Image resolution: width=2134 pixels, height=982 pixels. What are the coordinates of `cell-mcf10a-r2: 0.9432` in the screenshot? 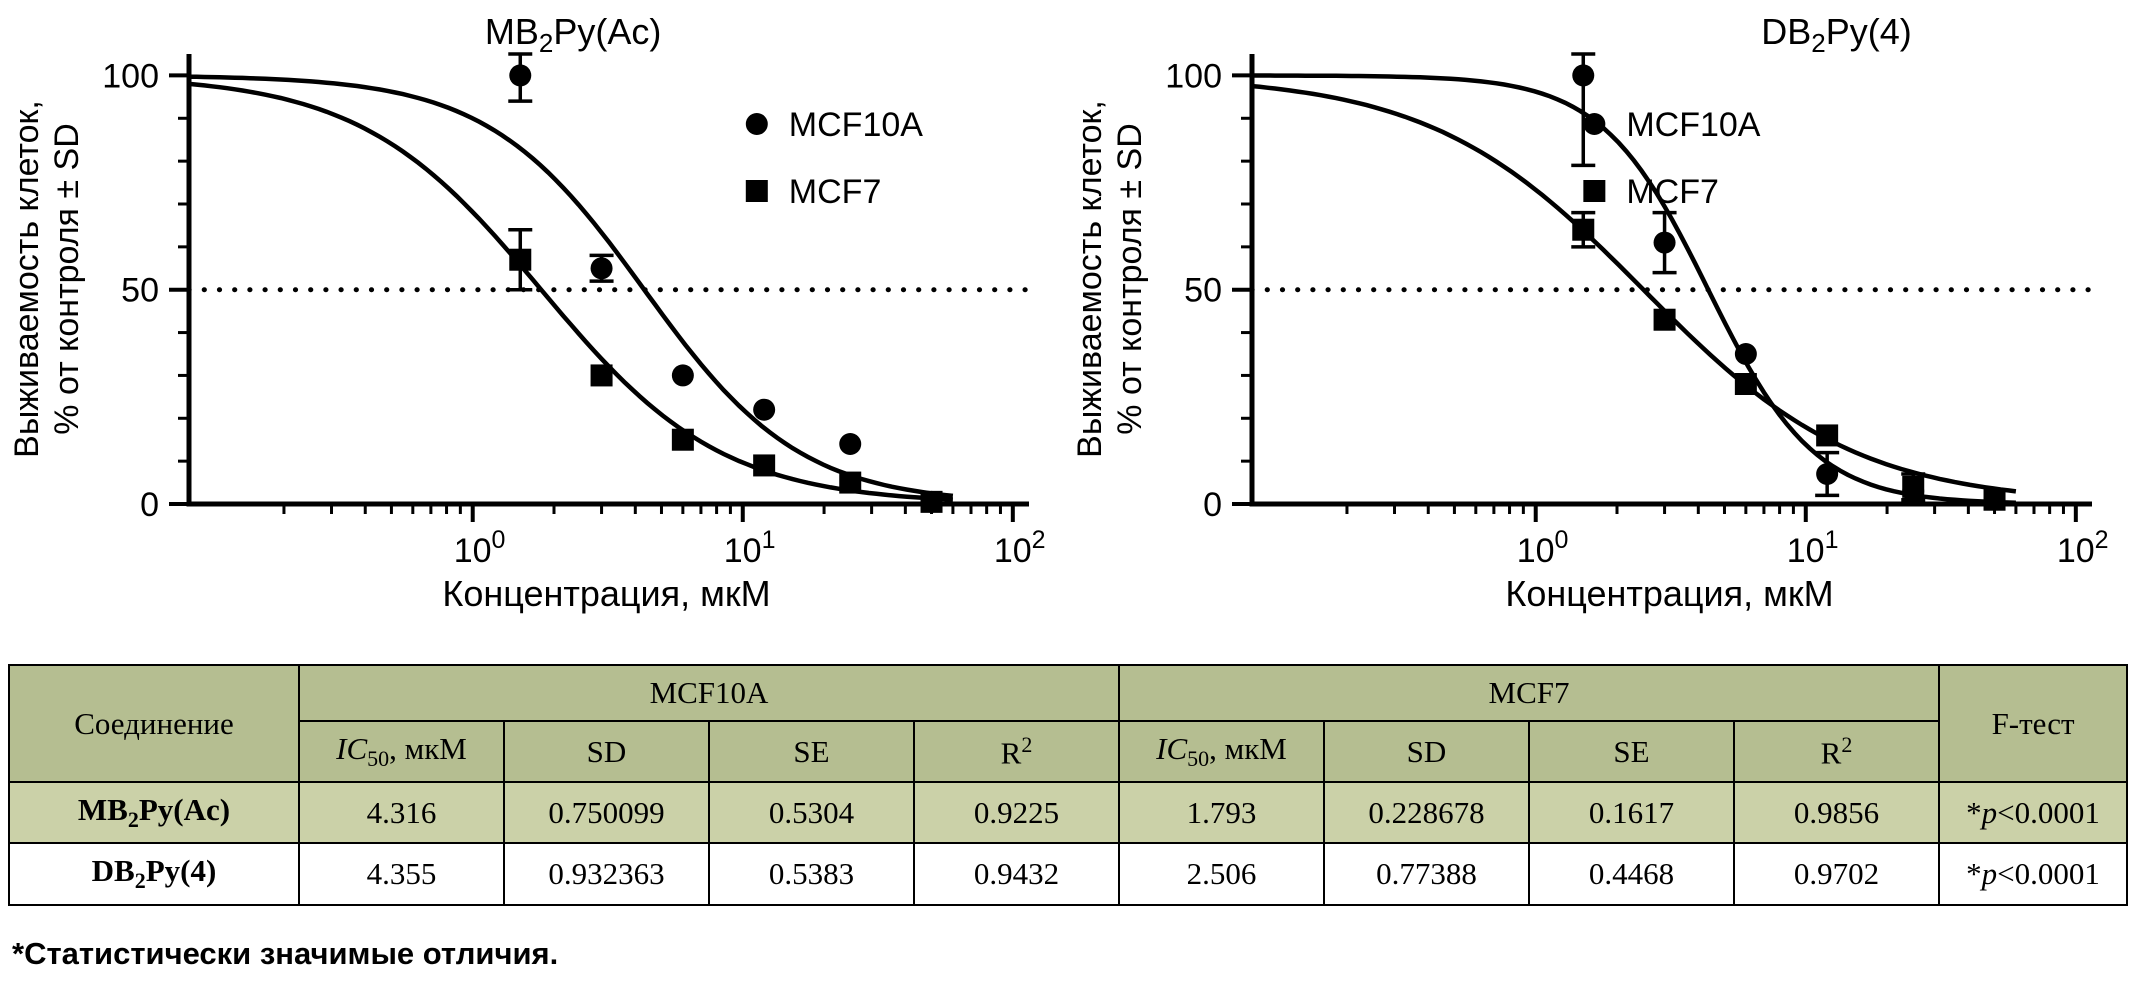 It's located at (1016, 874).